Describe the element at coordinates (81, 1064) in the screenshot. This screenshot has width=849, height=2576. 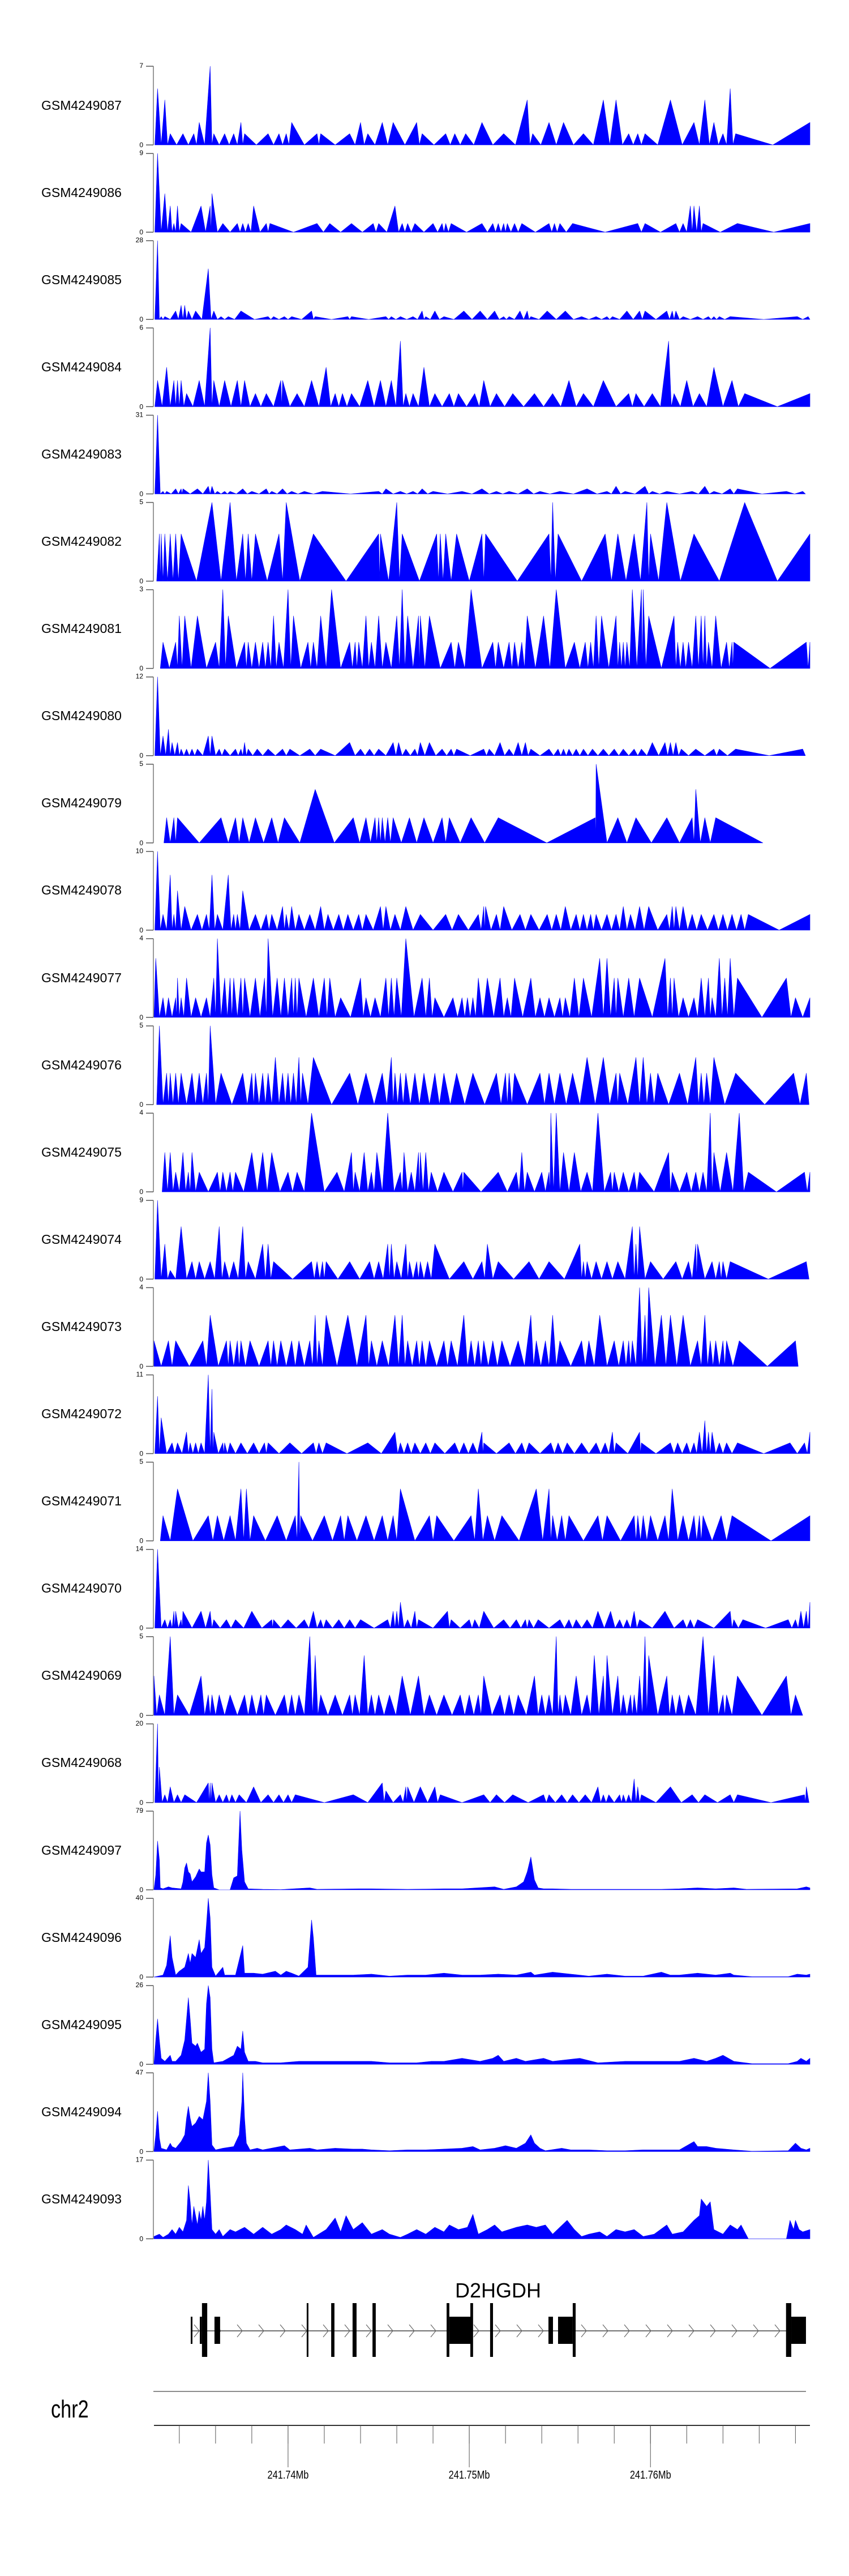
I see `sample-label: GSM4249076` at that location.